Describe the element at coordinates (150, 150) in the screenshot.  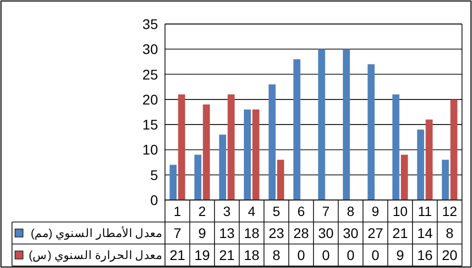
I see `y-tick-label: 10` at that location.